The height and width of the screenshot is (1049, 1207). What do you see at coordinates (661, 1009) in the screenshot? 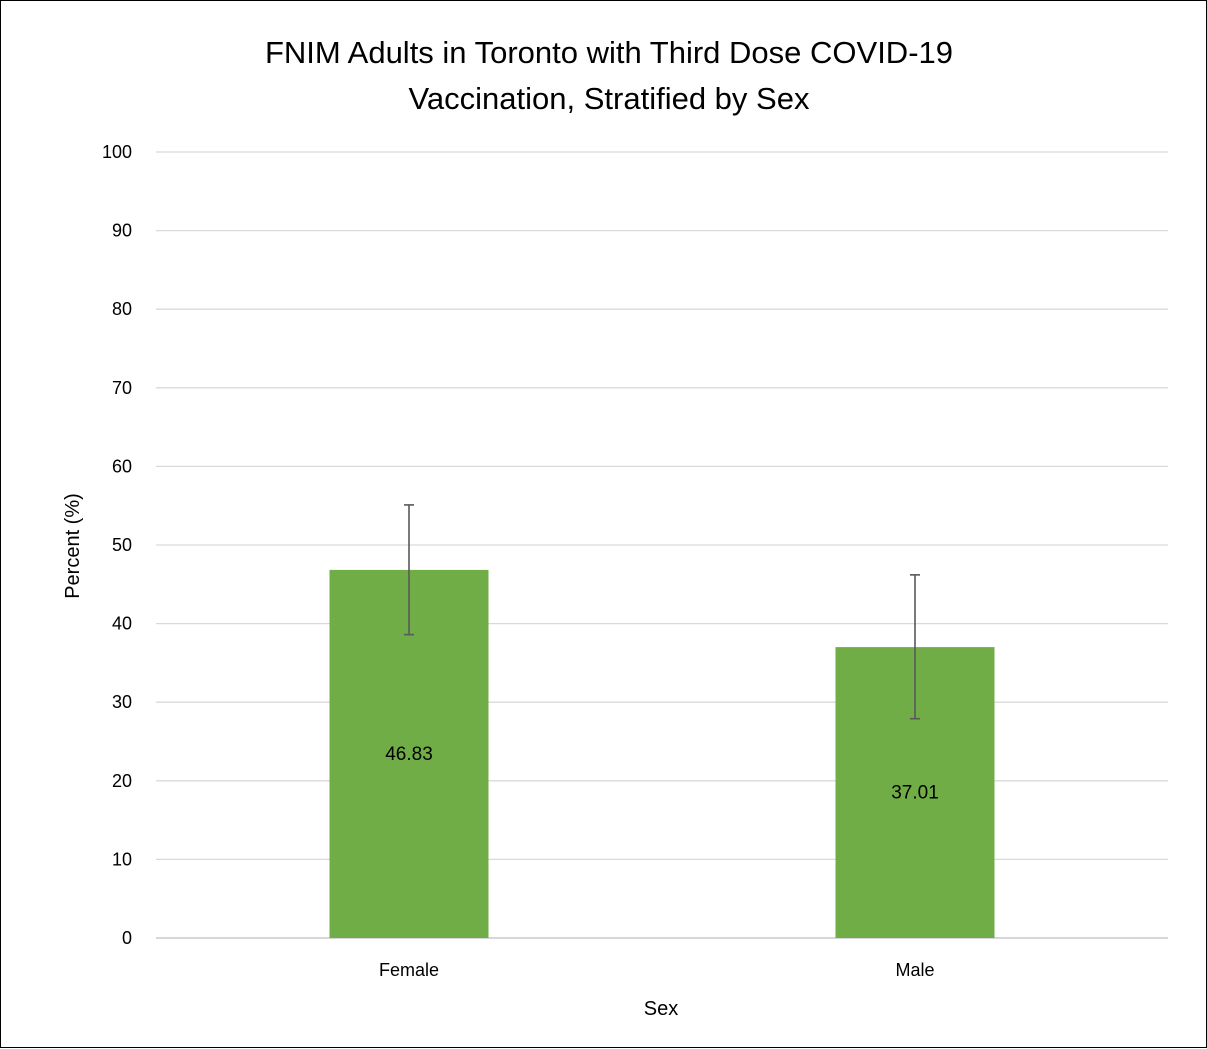
I see `x-axis-label: Sex` at bounding box center [661, 1009].